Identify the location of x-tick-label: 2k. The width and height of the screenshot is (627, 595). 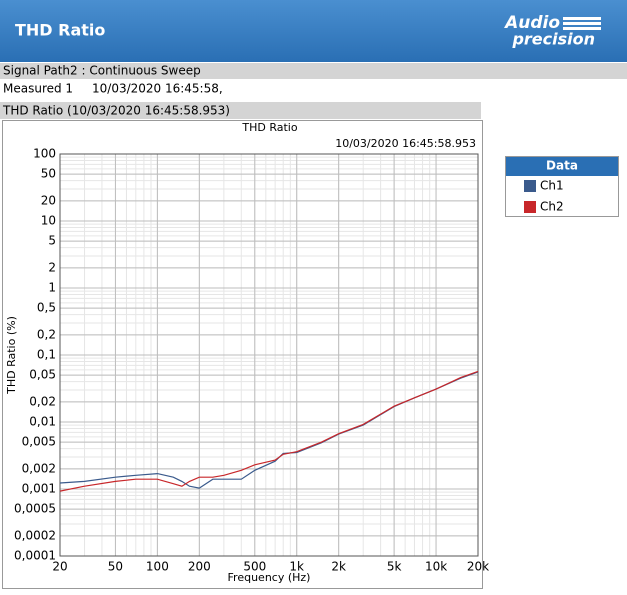
(338, 567).